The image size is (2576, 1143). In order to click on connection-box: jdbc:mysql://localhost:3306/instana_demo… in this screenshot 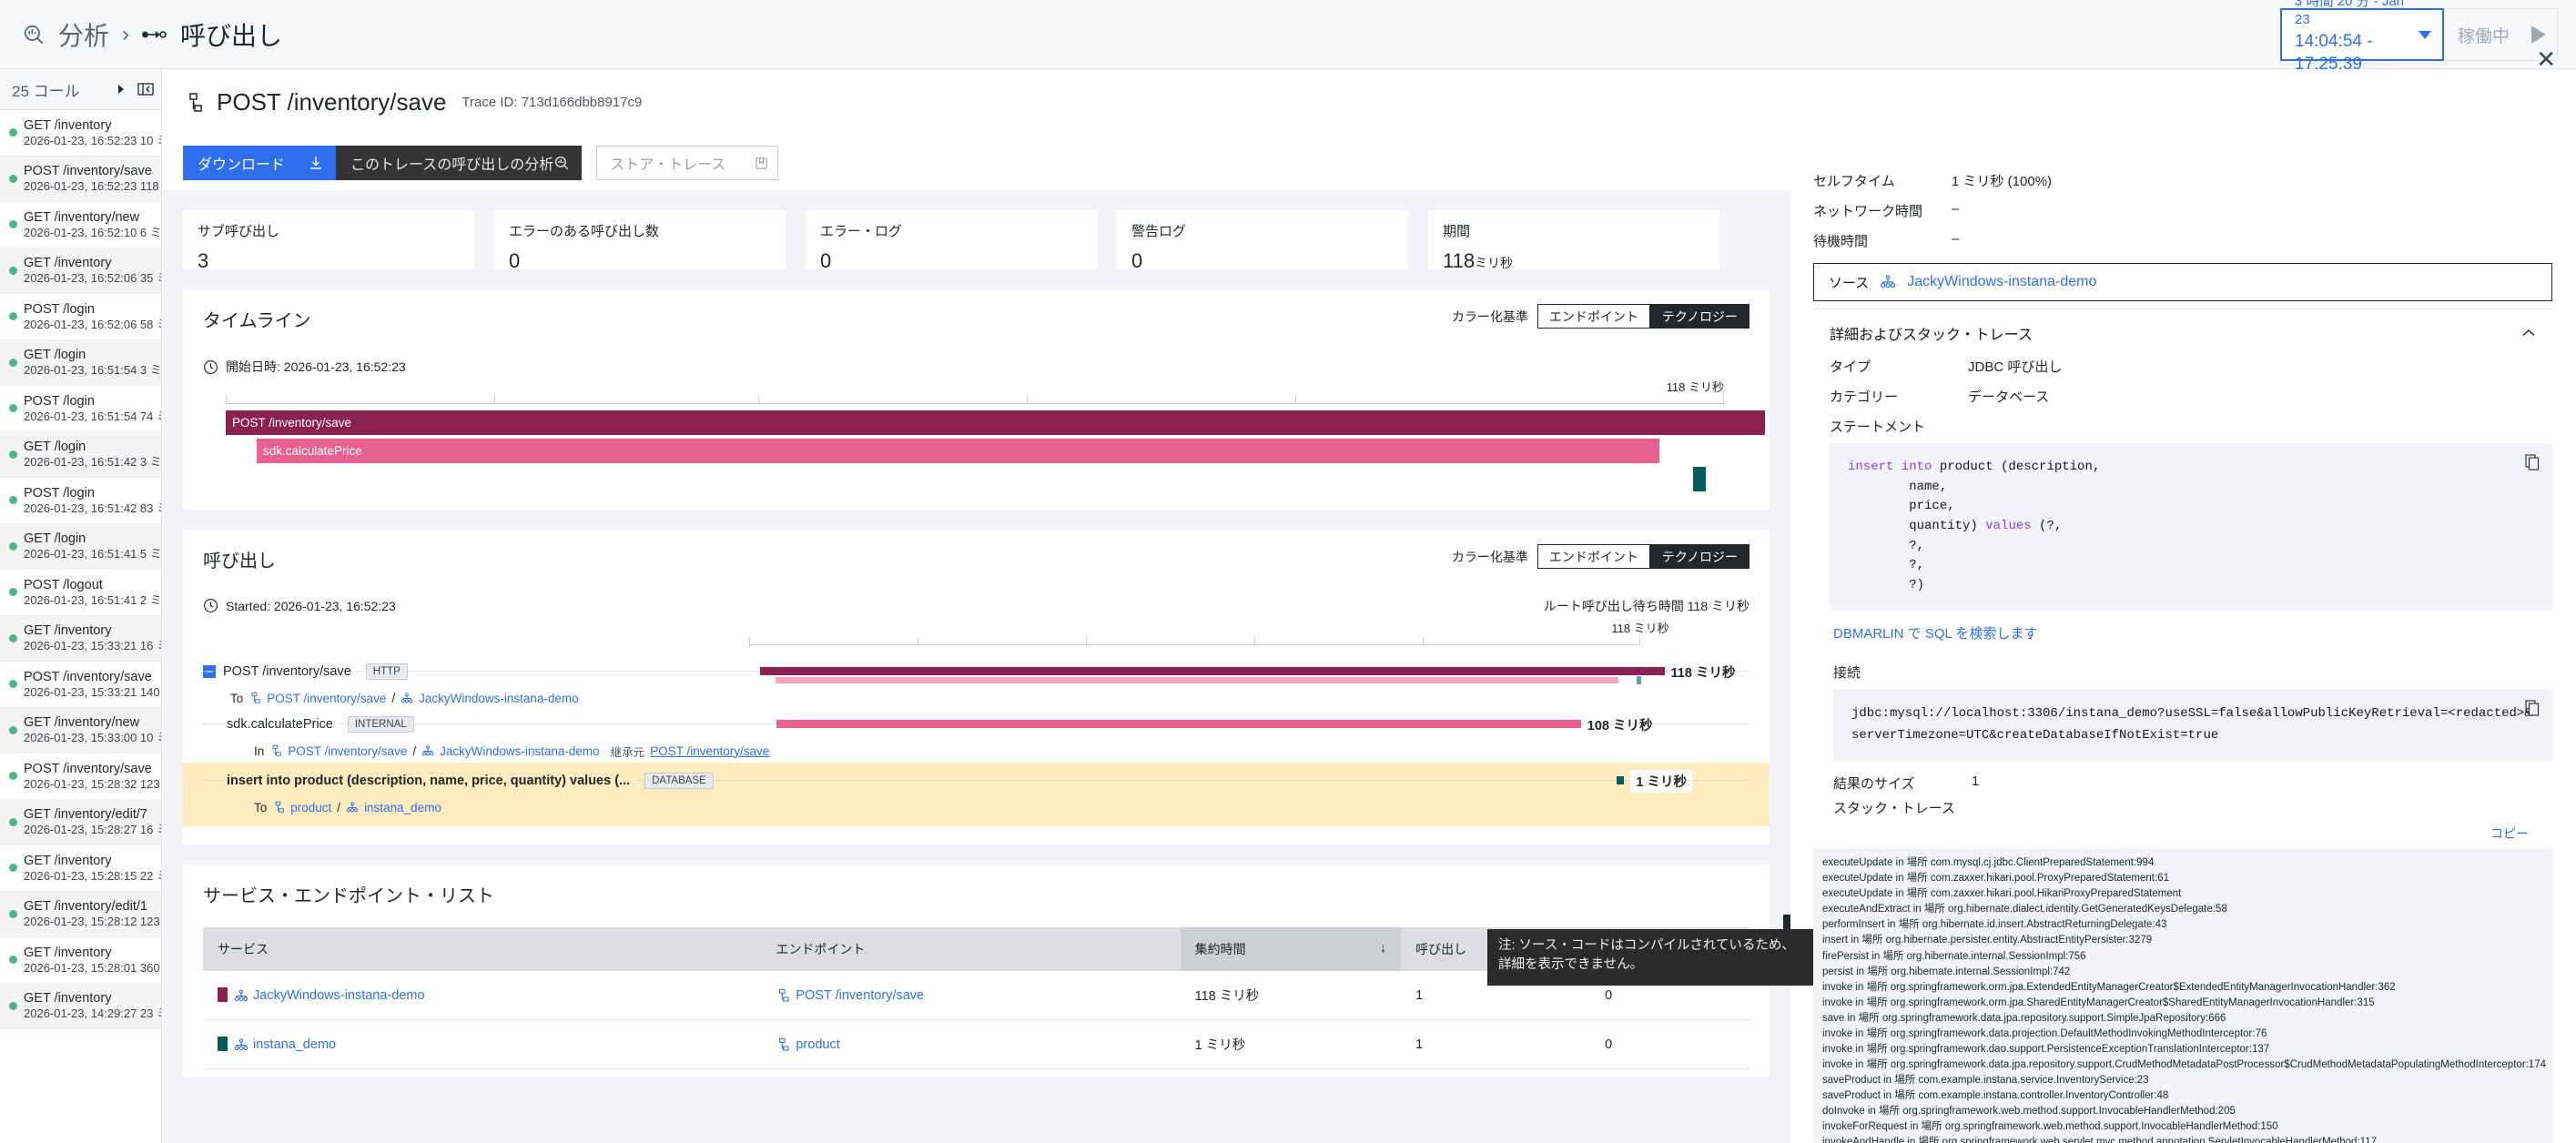, I will do `click(2192, 725)`.